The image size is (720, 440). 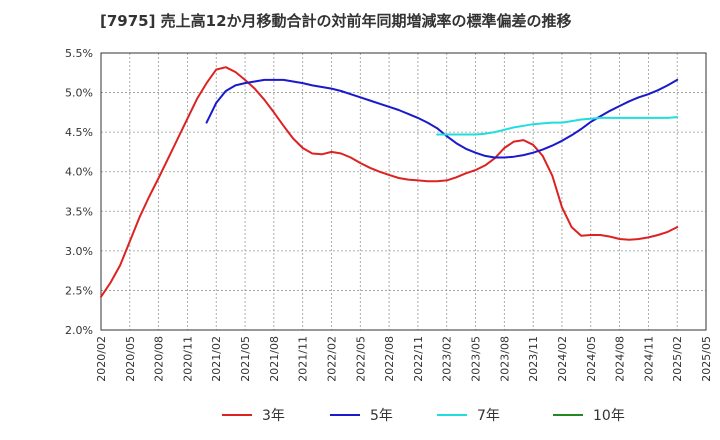 I want to click on chart-legend: 3年 5年 7年 10年, so click(x=360, y=415).